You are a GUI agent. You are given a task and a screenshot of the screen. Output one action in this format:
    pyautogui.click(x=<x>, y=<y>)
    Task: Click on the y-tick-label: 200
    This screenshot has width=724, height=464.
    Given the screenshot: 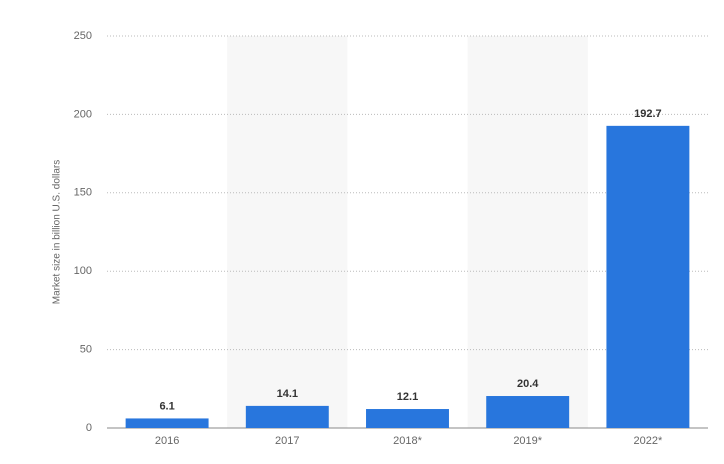 What is the action you would take?
    pyautogui.click(x=83, y=114)
    